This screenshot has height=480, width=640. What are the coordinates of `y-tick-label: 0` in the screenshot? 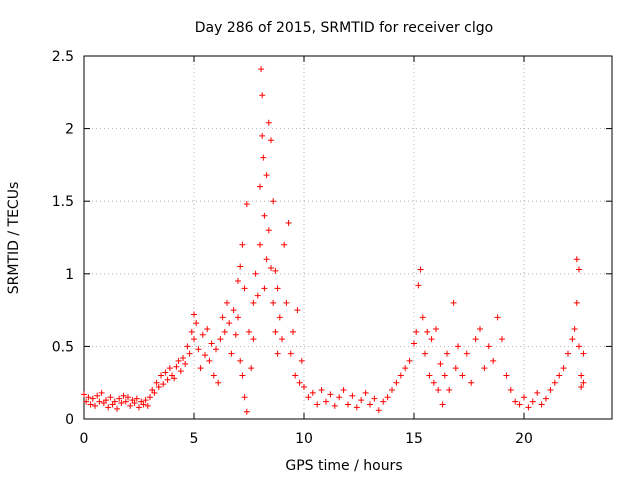 It's located at (69, 420).